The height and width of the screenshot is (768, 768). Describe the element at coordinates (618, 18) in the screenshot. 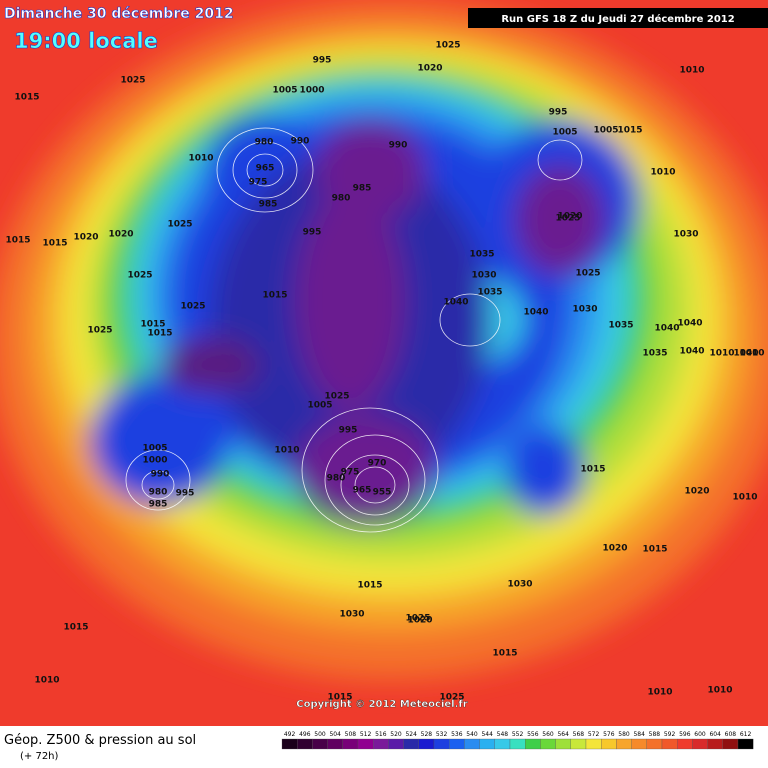

I see `run-box` at that location.